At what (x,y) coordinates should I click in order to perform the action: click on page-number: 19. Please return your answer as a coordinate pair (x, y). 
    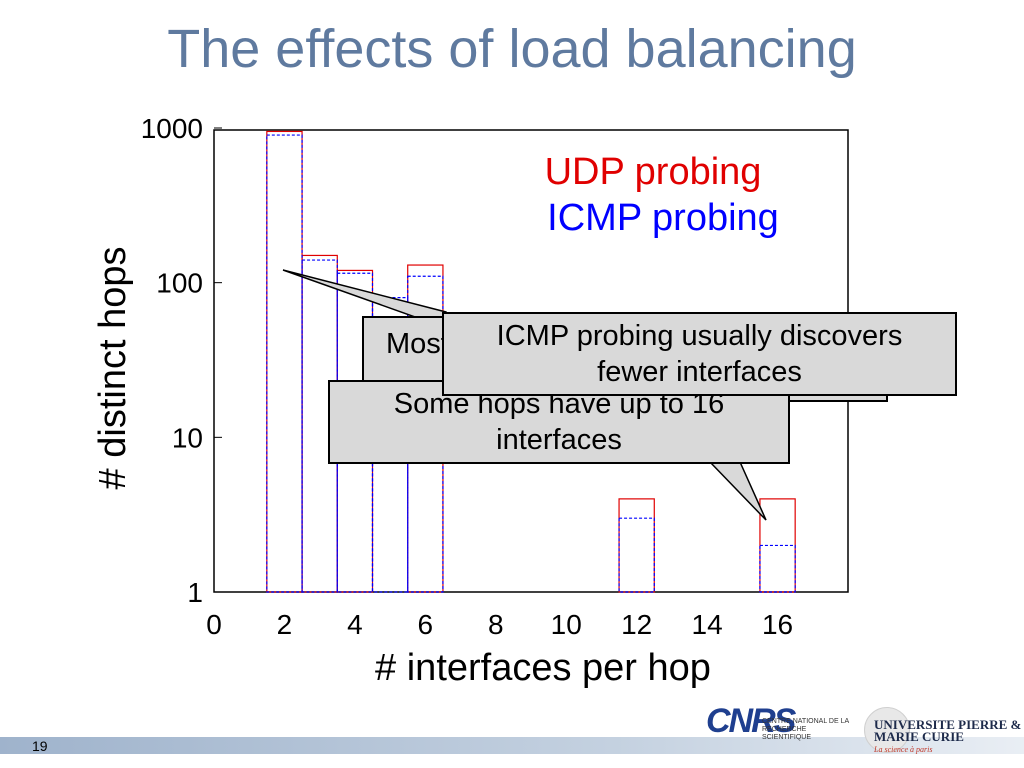
    Looking at the image, I should click on (40, 746).